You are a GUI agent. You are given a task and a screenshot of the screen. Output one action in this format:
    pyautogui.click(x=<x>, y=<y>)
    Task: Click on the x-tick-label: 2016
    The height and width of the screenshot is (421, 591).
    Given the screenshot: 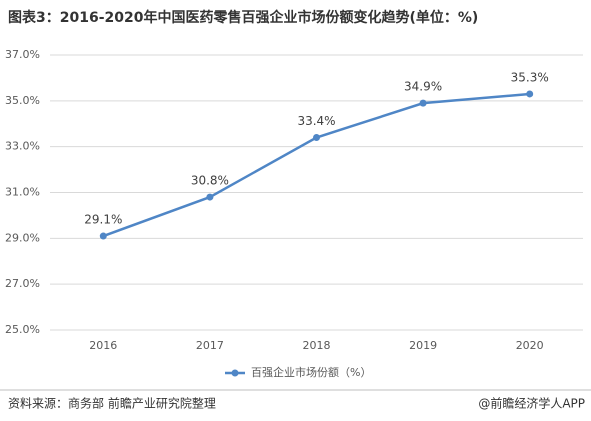 What is the action you would take?
    pyautogui.click(x=103, y=345)
    